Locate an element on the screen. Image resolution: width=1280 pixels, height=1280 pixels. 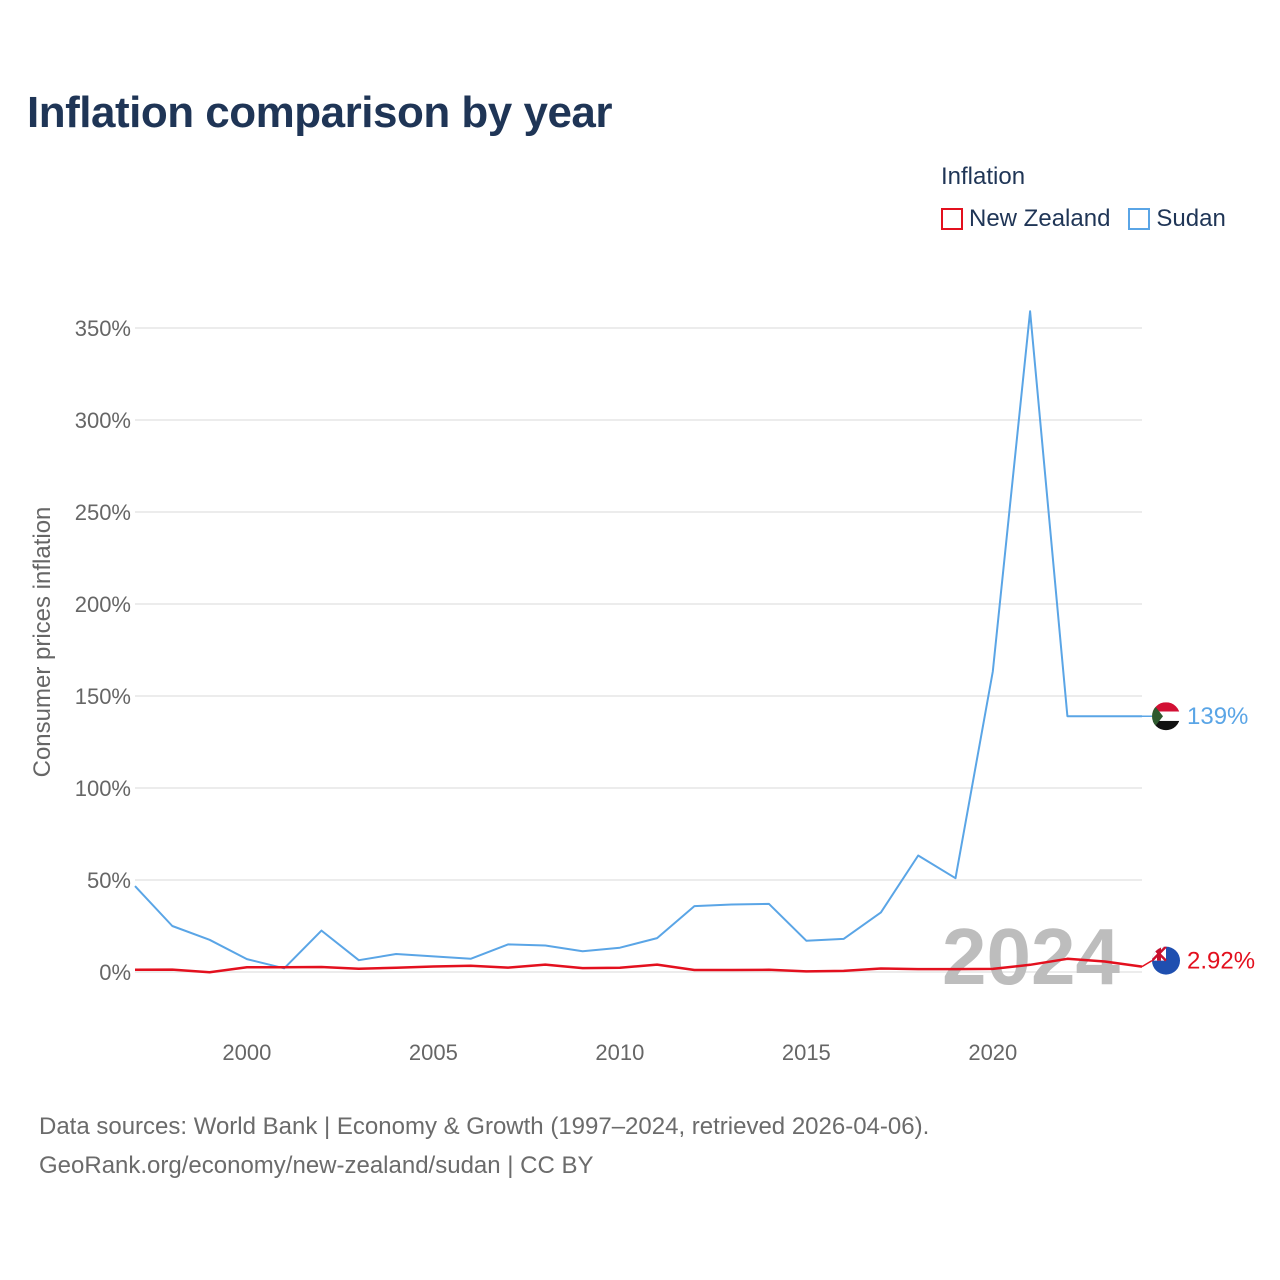
legend-item-new-zealand: New Zealand is located at coordinates (1025, 219).